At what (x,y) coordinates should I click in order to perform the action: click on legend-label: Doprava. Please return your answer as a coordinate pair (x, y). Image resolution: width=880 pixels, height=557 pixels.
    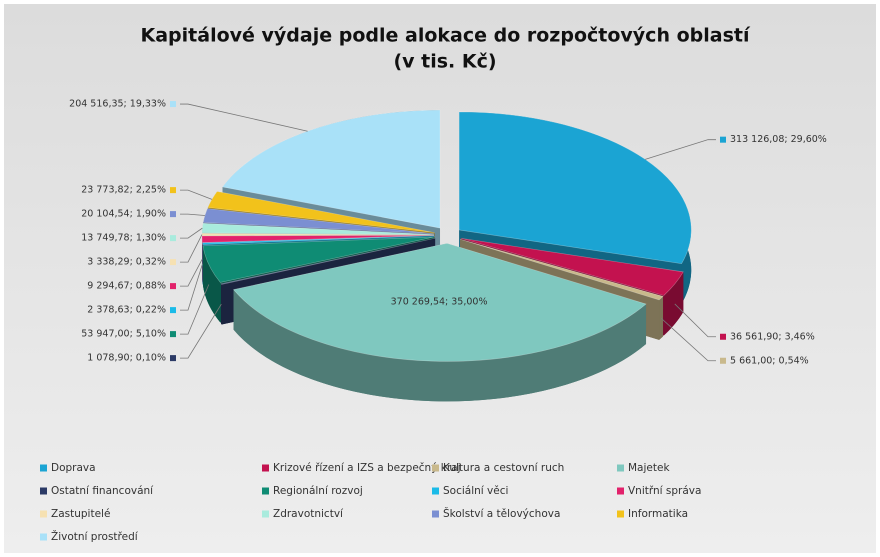
    Looking at the image, I should click on (73, 468).